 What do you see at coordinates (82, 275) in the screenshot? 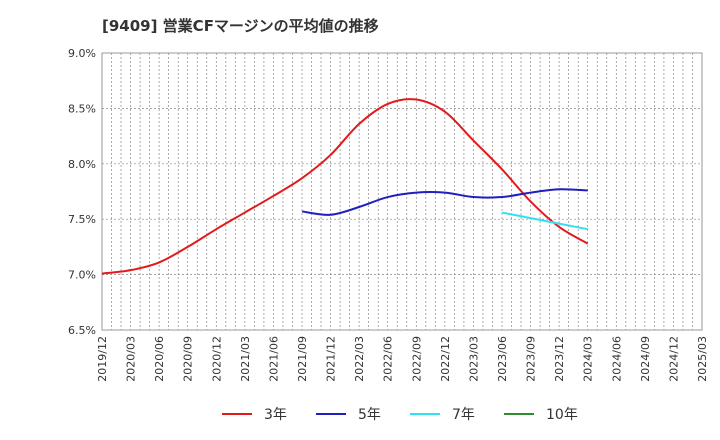
I see `y-tick-label: 7.0%` at bounding box center [82, 275].